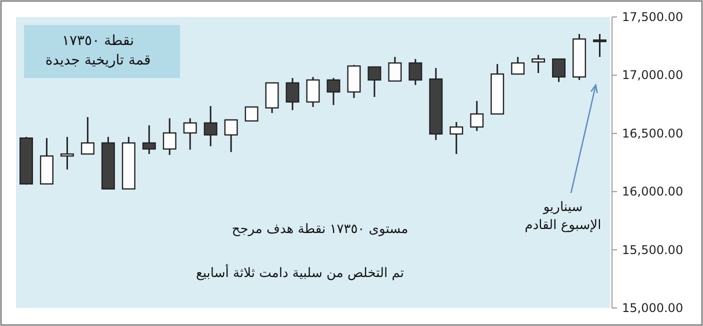 The height and width of the screenshot is (326, 703). Describe the element at coordinates (653, 308) in the screenshot. I see `y-tick-label: 15,000.00` at that location.